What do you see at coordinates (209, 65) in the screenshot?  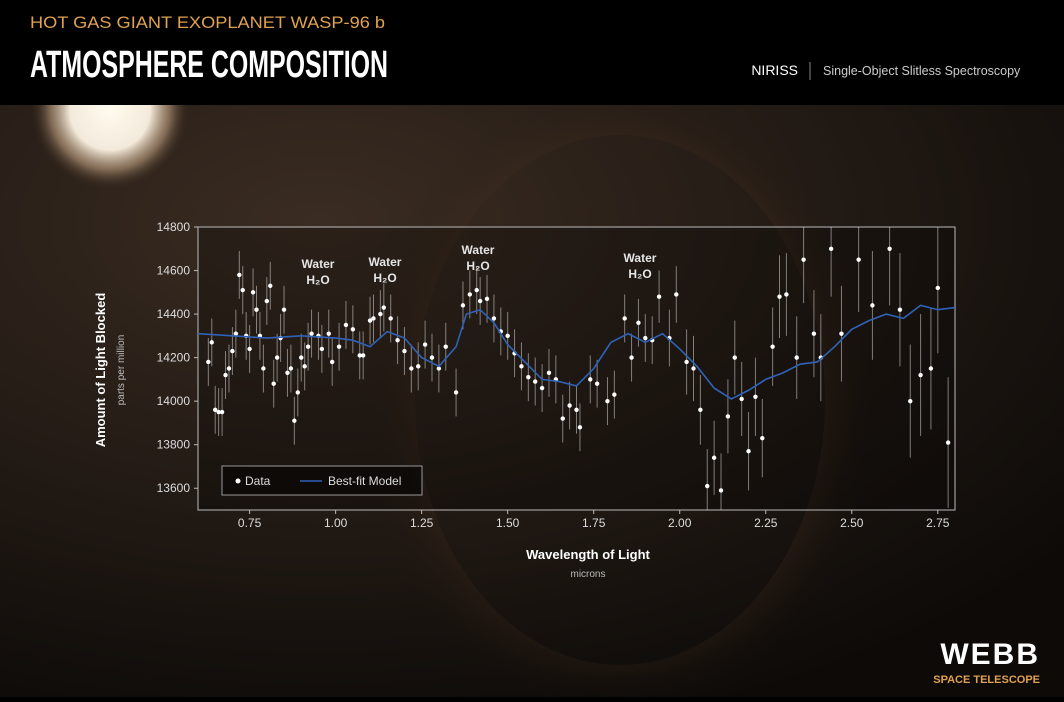 I see `title: ATMOSPHERE COMPOSITION` at bounding box center [209, 65].